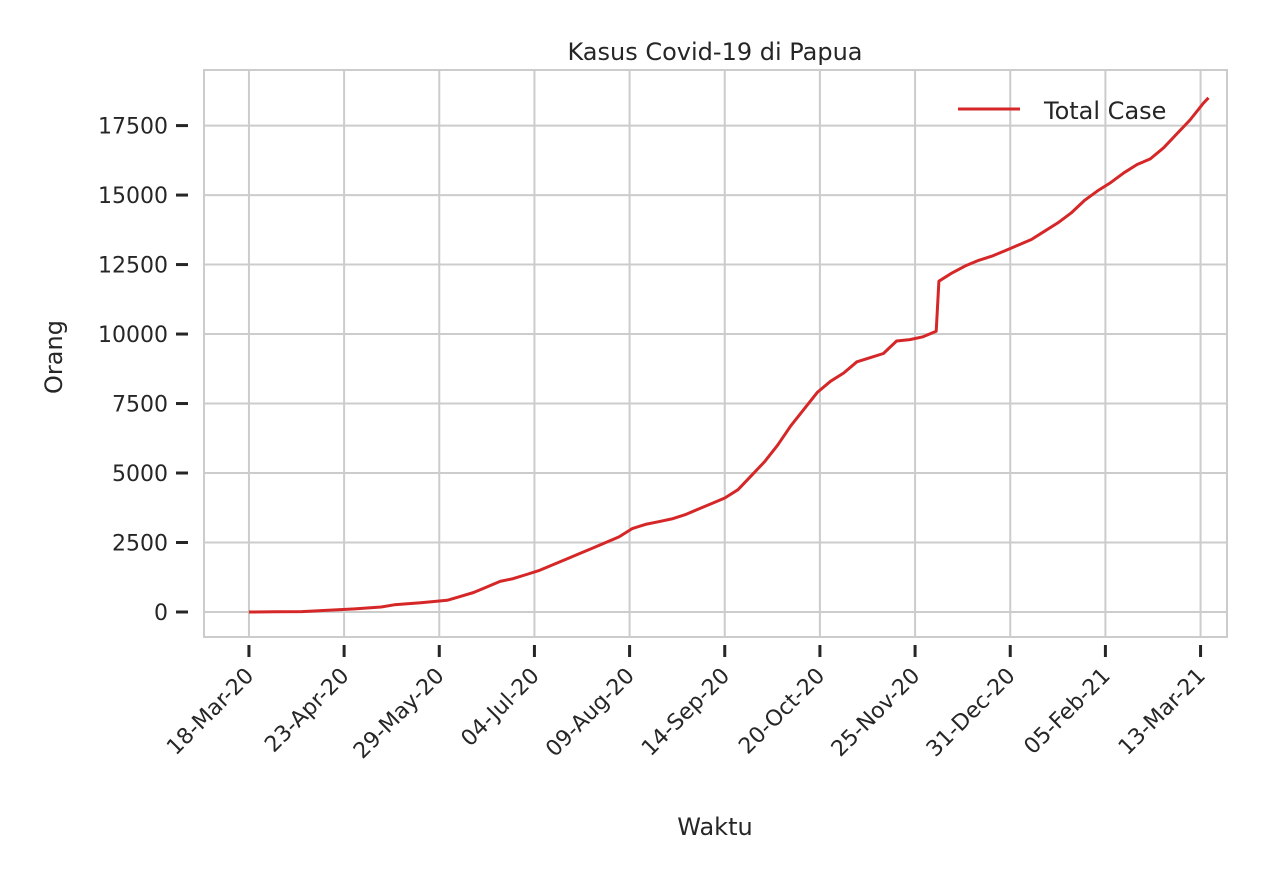  What do you see at coordinates (1162, 712) in the screenshot?
I see `x-tick-label: 13-Mar-21` at bounding box center [1162, 712].